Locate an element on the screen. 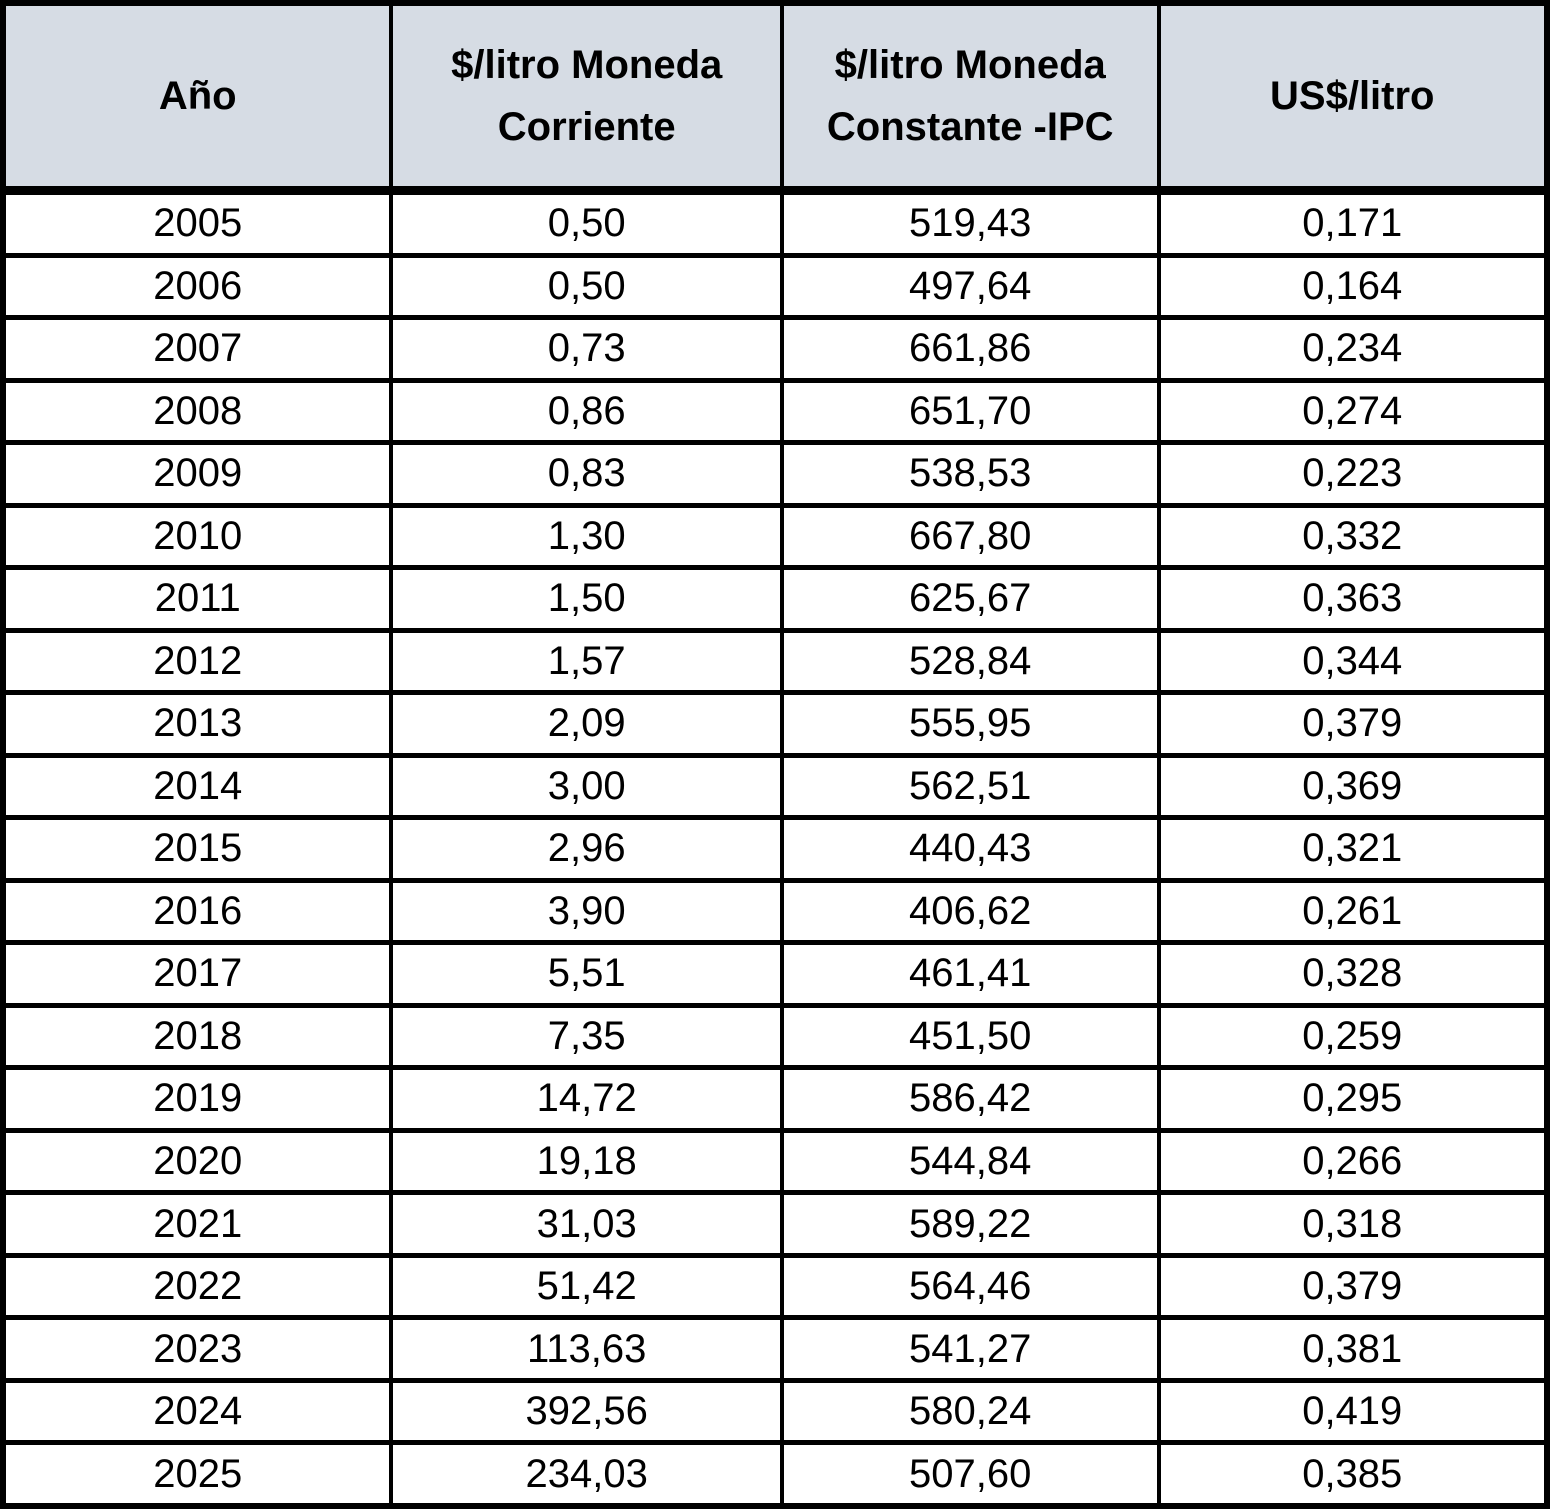  cell-moneda-constante-ipc: 564,46 is located at coordinates (970, 1286).